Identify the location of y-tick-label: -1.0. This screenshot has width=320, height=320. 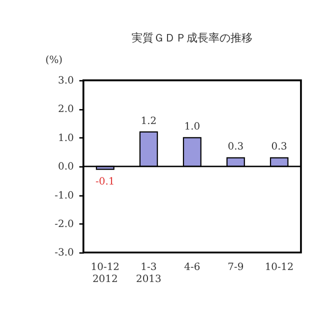
(64, 196).